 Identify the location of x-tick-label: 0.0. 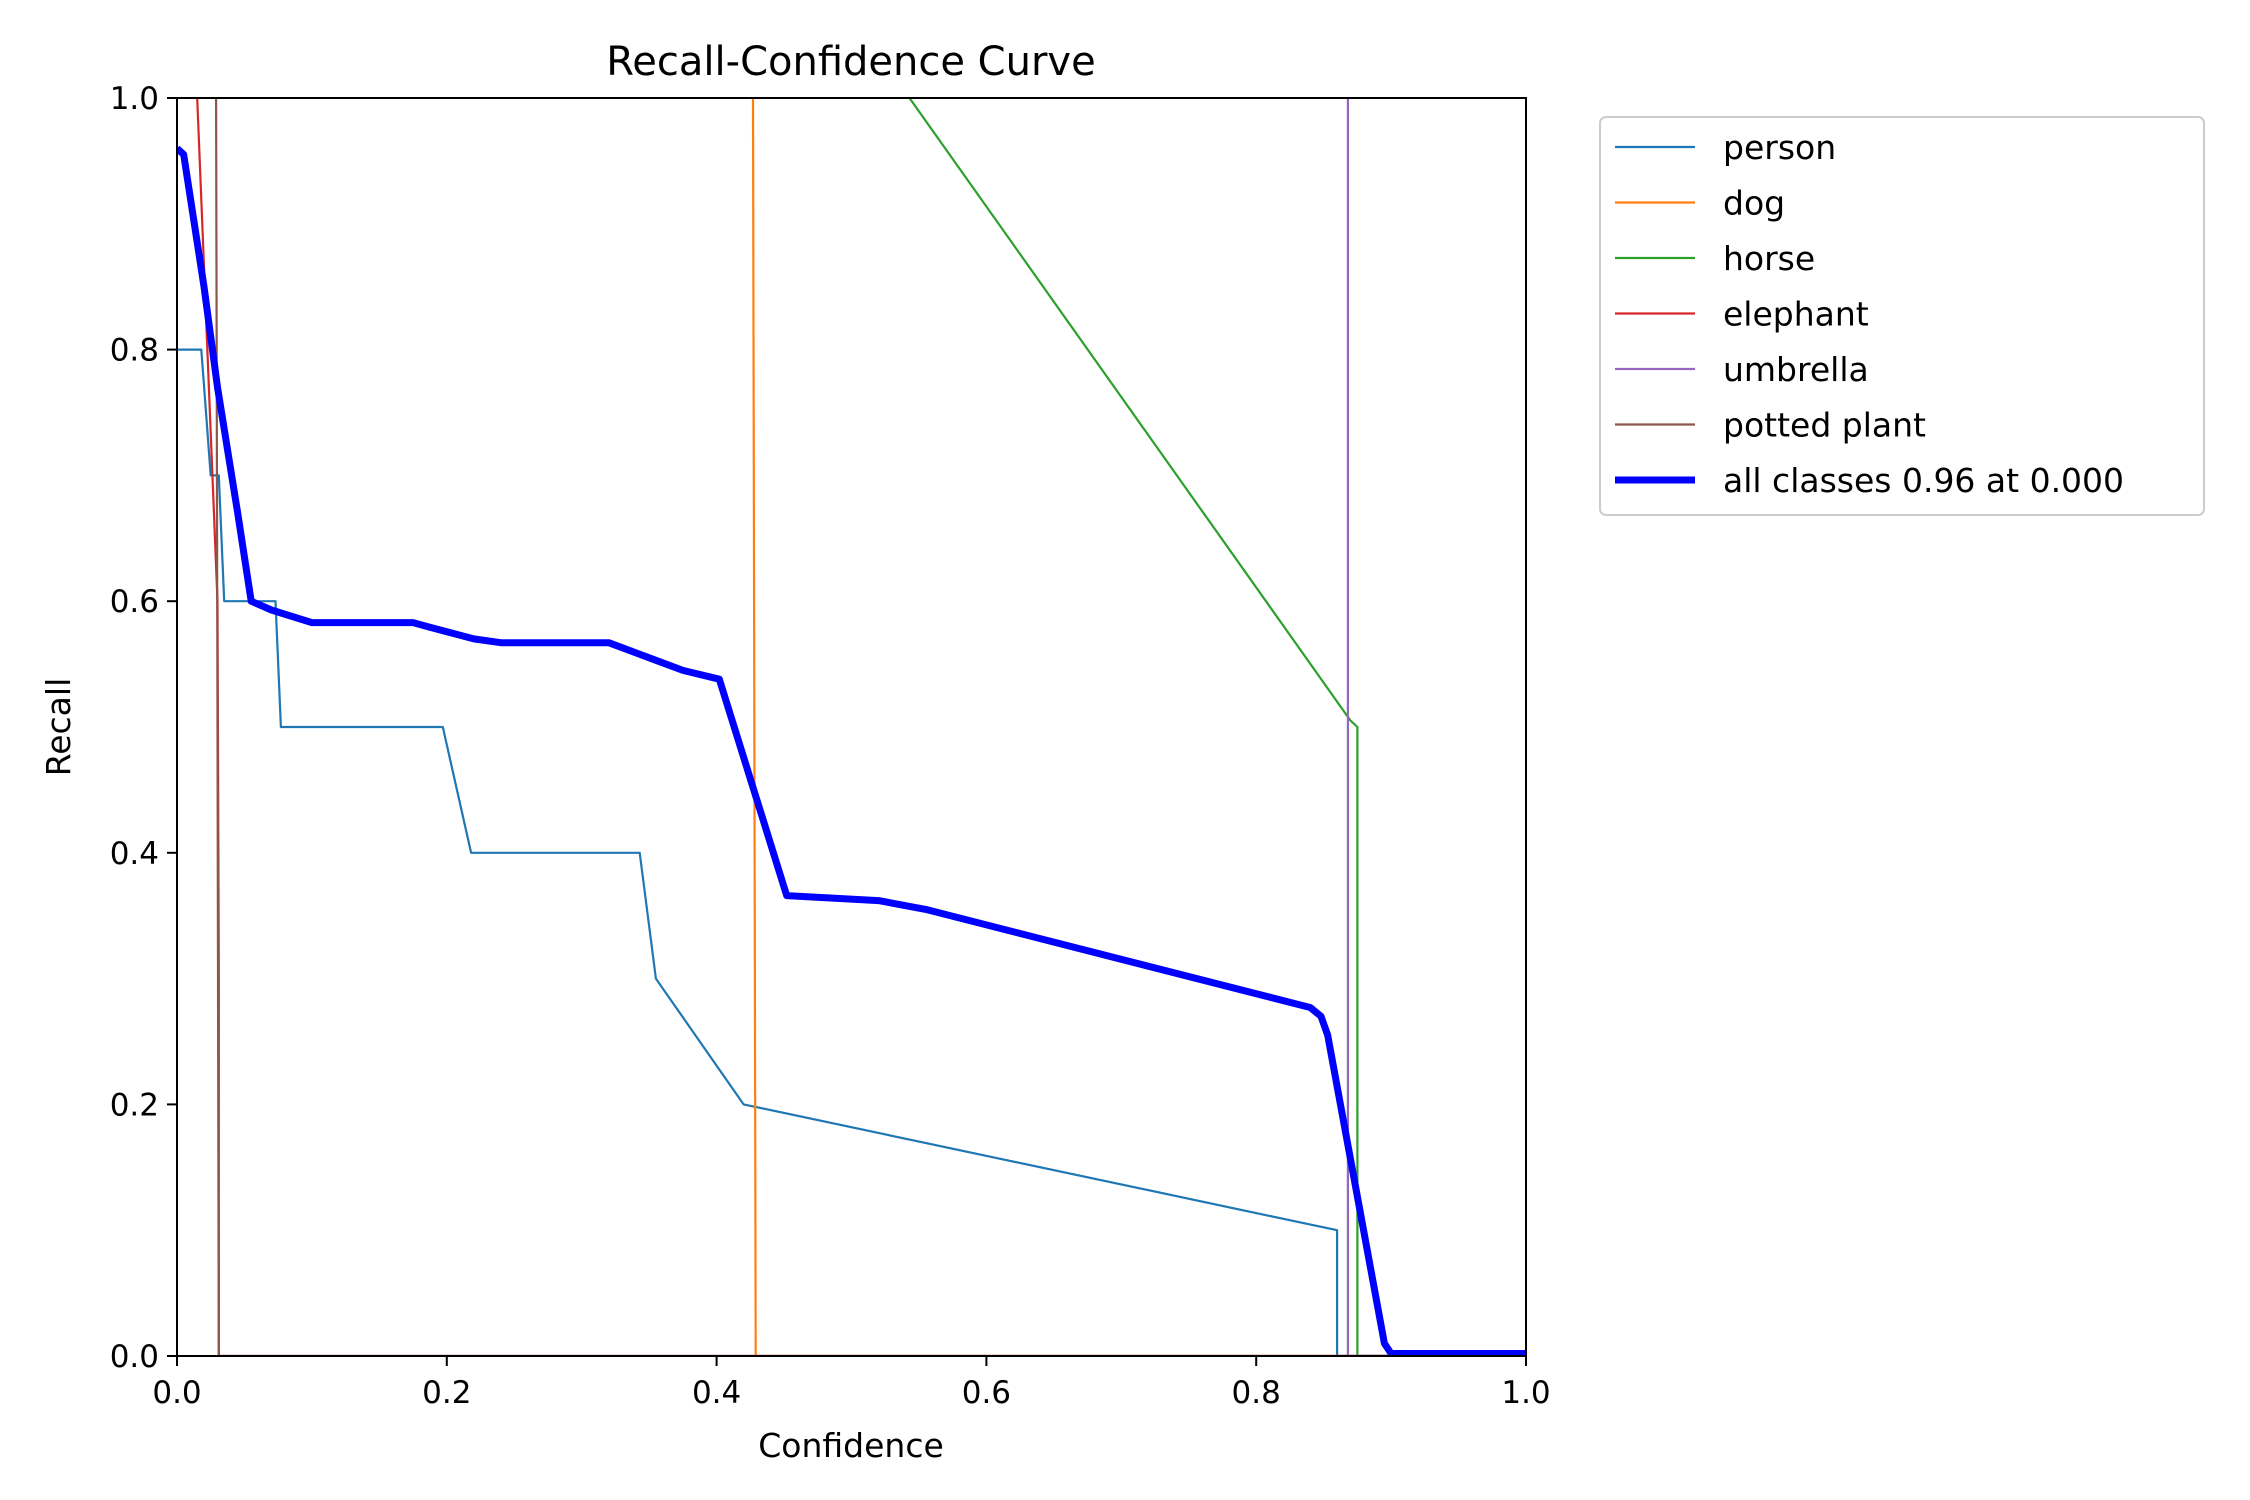
(176, 1393).